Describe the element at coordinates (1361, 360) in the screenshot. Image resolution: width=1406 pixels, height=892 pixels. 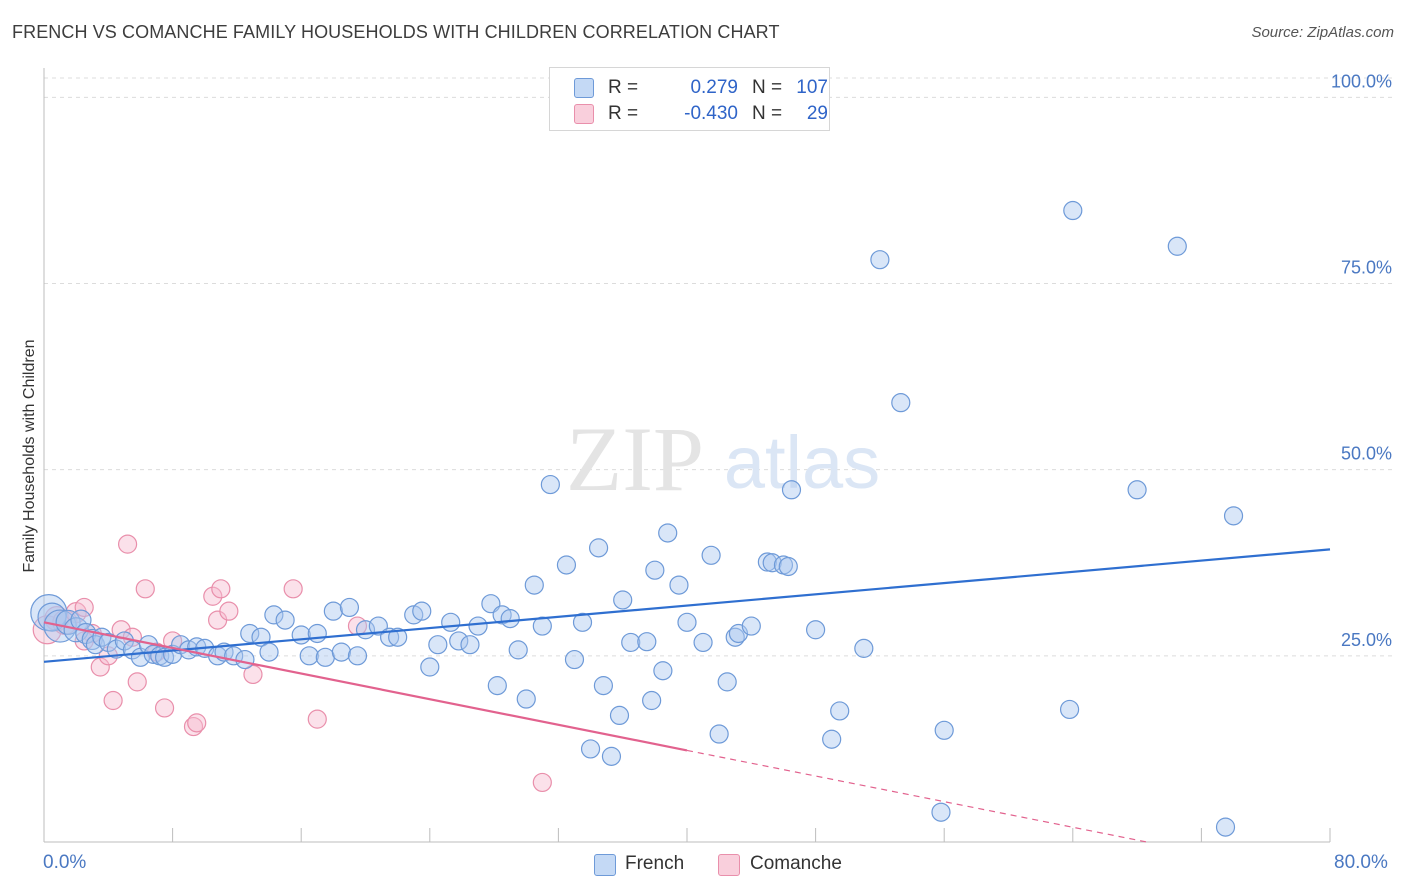
I see `y-tick-labels: 25.0% 50.0% 75.0% 100.0%` at that location.